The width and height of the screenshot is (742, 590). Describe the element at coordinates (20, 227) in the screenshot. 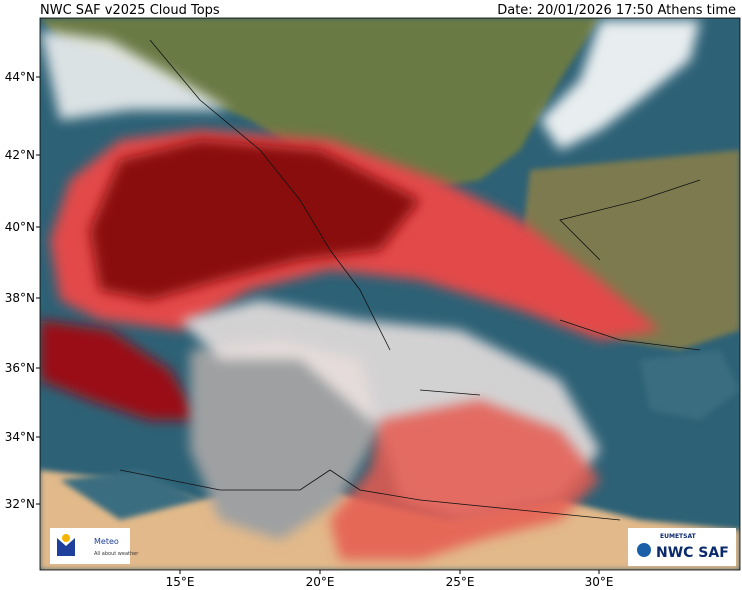

I see `lat-label: 40°N` at that location.